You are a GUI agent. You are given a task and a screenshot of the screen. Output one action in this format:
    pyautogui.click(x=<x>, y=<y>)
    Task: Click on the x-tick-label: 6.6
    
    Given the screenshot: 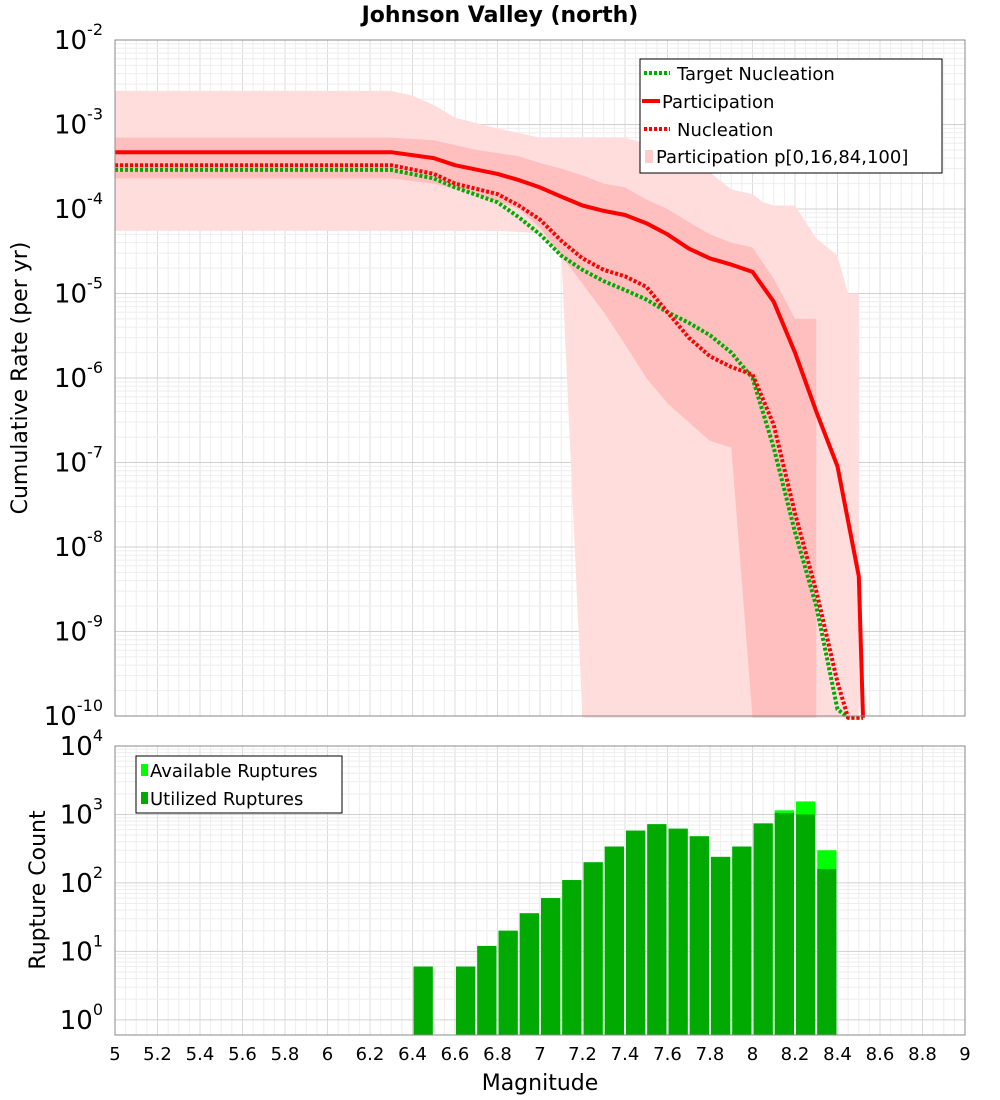 What is the action you would take?
    pyautogui.click(x=455, y=1054)
    